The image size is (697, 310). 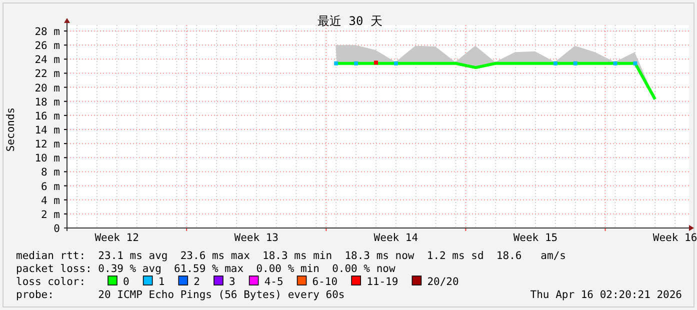 I want to click on x-tick-label: Week 15, so click(x=535, y=238).